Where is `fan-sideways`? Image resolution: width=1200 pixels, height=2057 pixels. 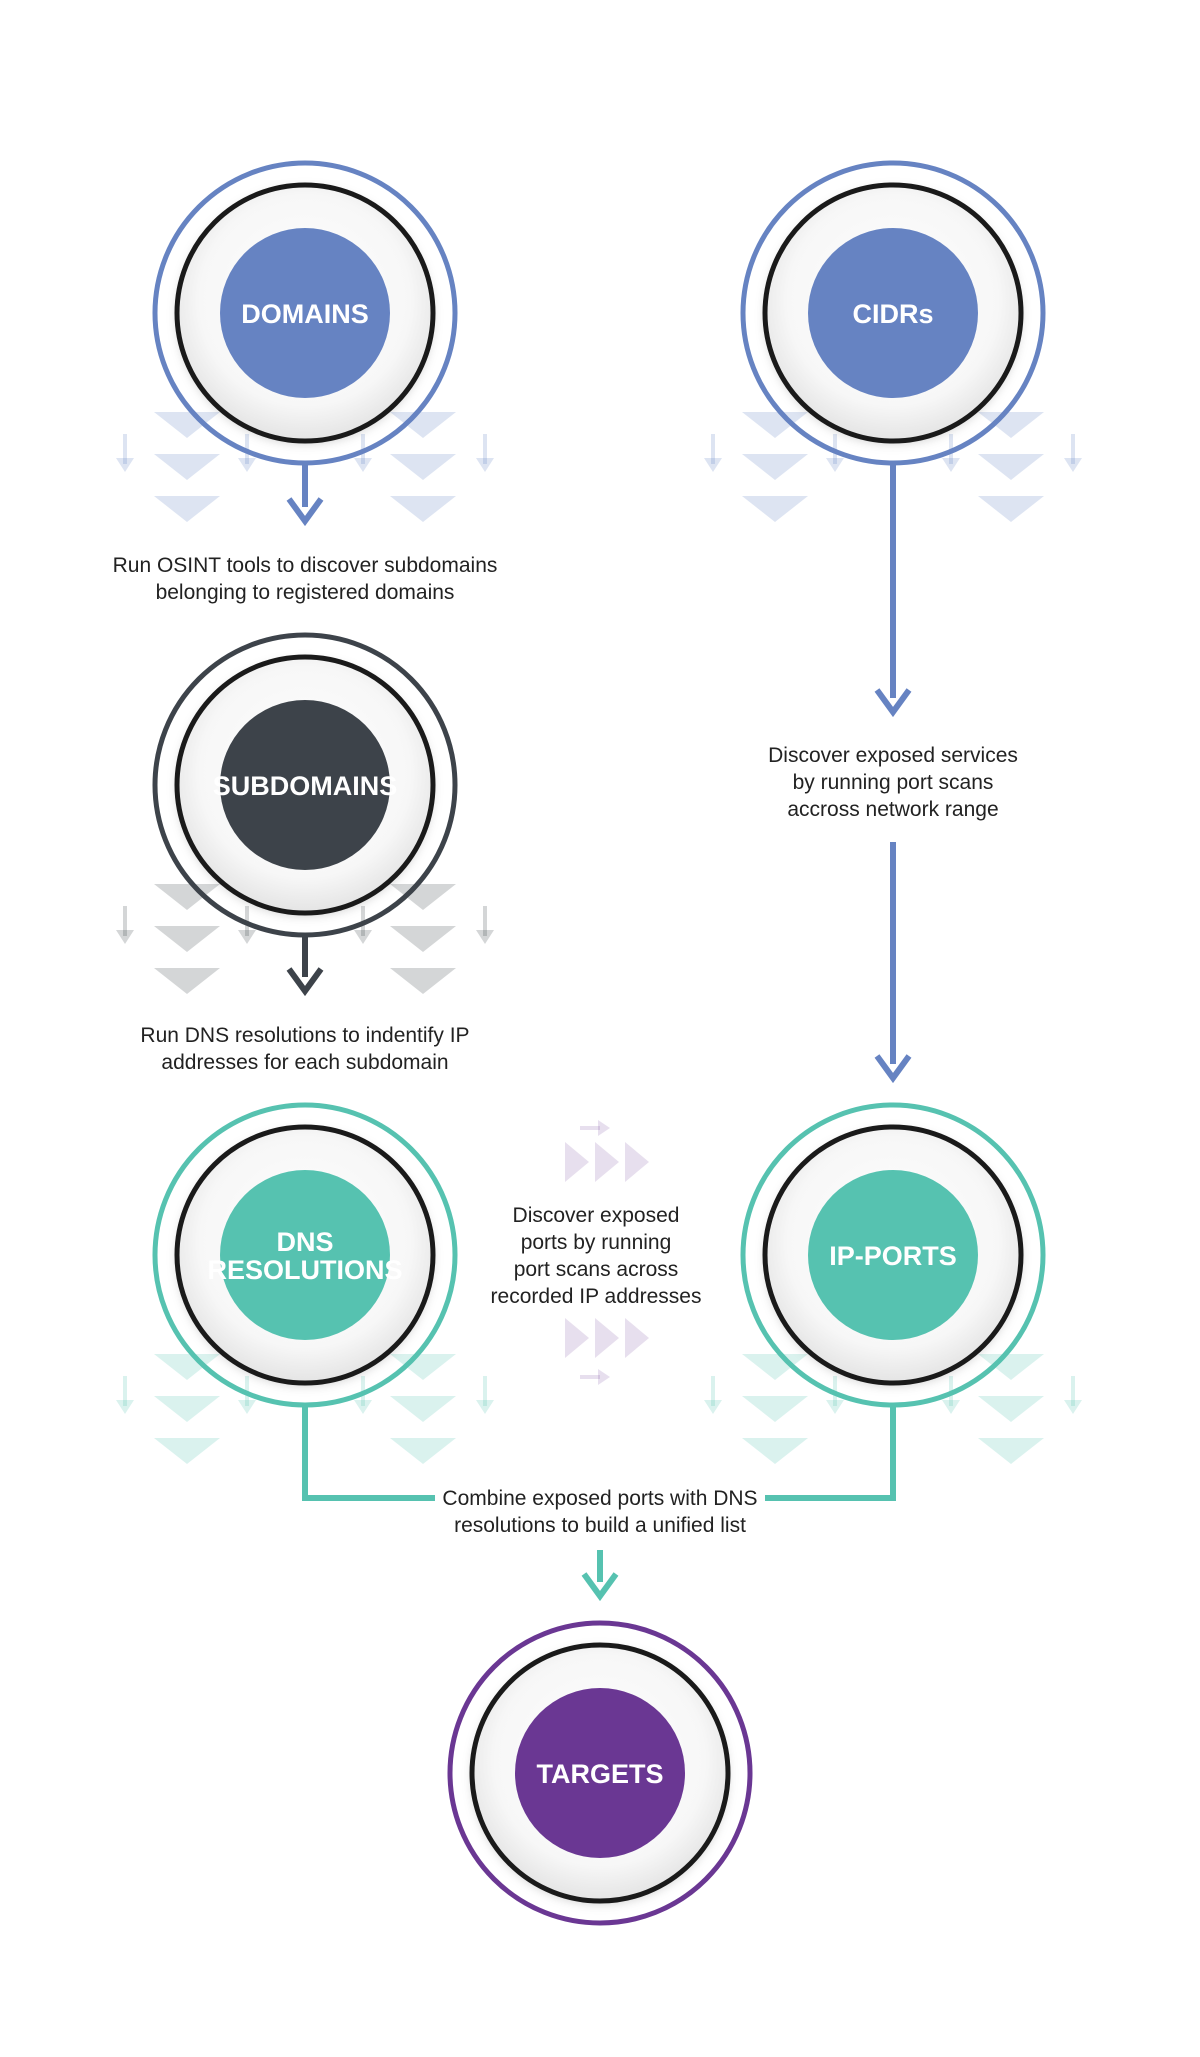 fan-sideways is located at coordinates (607, 1252).